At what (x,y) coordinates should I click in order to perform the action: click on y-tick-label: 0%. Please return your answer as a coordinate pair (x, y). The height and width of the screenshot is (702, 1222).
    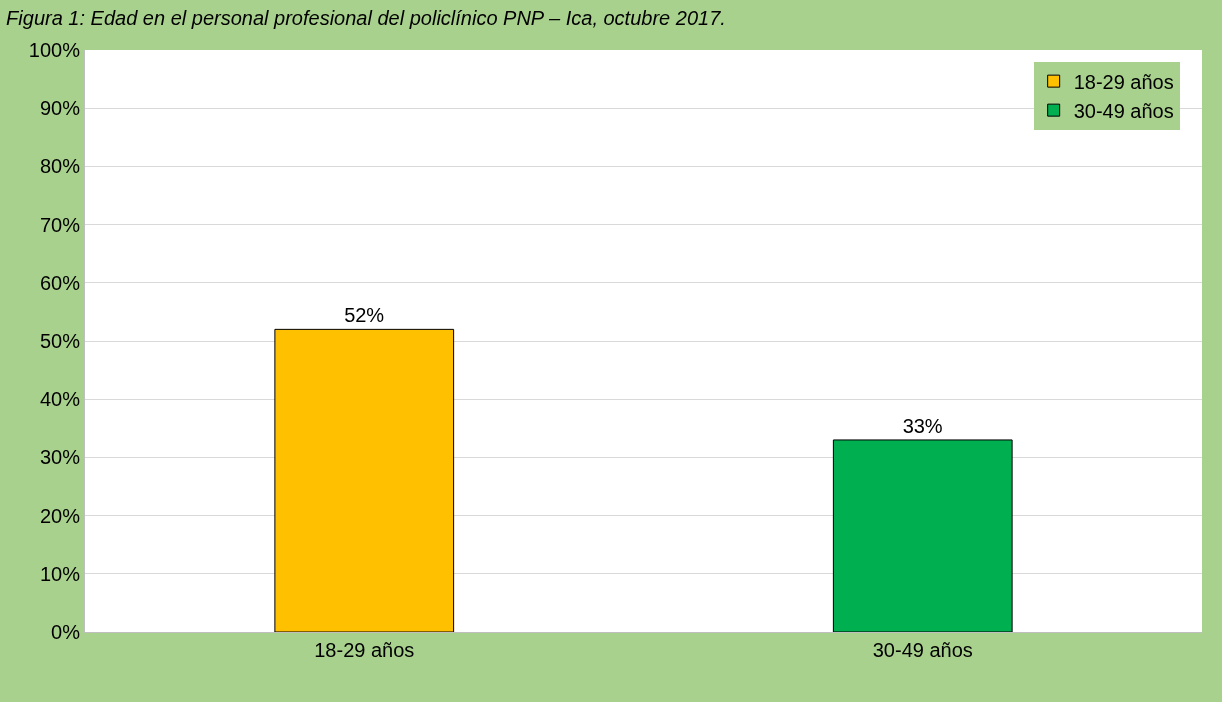
    Looking at the image, I should click on (66, 632).